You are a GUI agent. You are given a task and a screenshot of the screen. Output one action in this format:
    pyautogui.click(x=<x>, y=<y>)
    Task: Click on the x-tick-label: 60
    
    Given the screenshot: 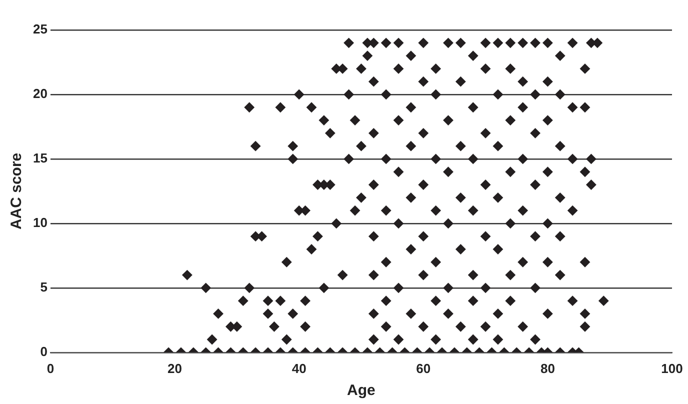 What is the action you would take?
    pyautogui.click(x=423, y=368)
    